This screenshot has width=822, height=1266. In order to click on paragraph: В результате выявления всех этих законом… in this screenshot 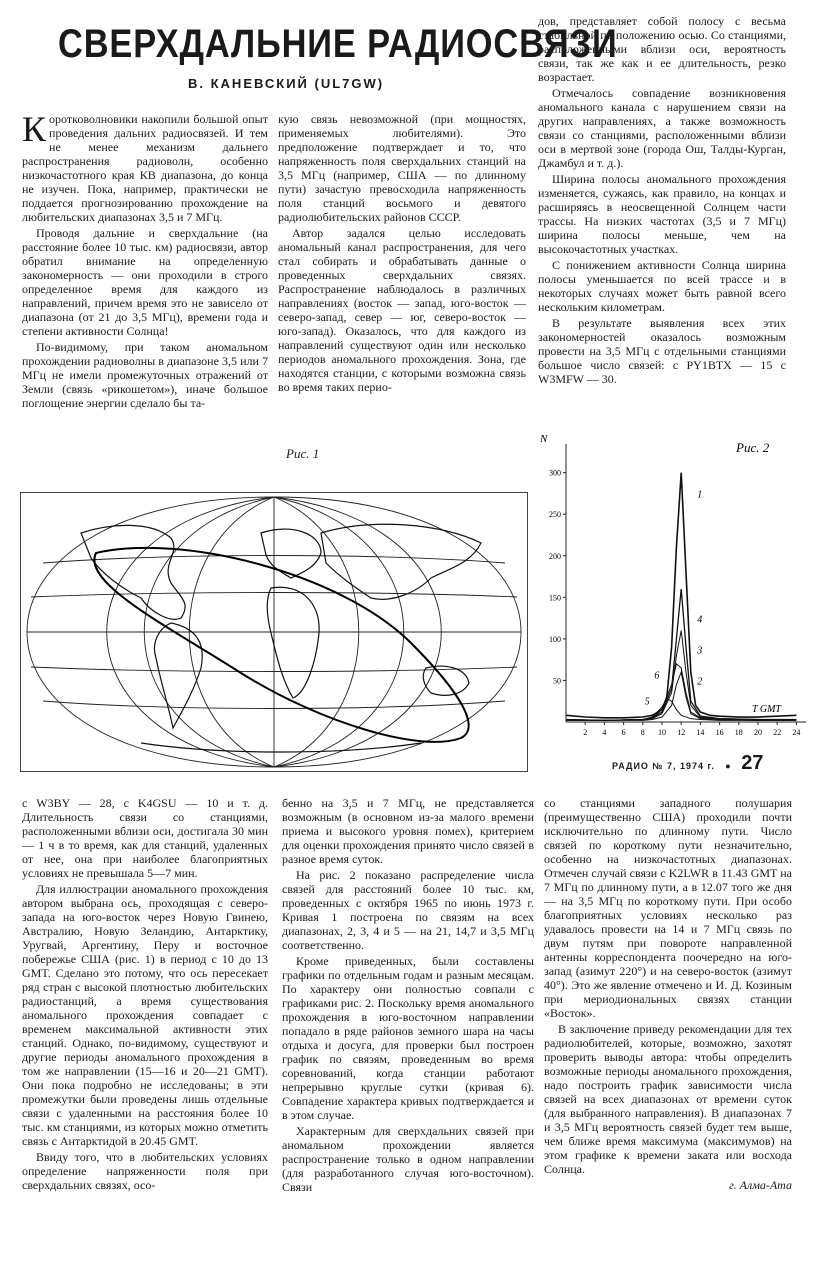, I will do `click(662, 351)`.